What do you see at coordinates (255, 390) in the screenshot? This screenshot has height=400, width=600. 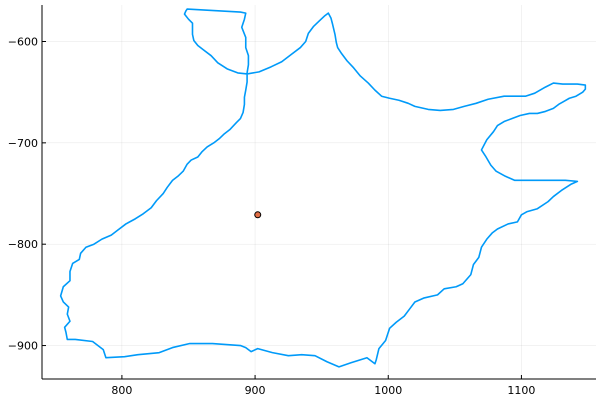 I see `x-tick-label: 900` at bounding box center [255, 390].